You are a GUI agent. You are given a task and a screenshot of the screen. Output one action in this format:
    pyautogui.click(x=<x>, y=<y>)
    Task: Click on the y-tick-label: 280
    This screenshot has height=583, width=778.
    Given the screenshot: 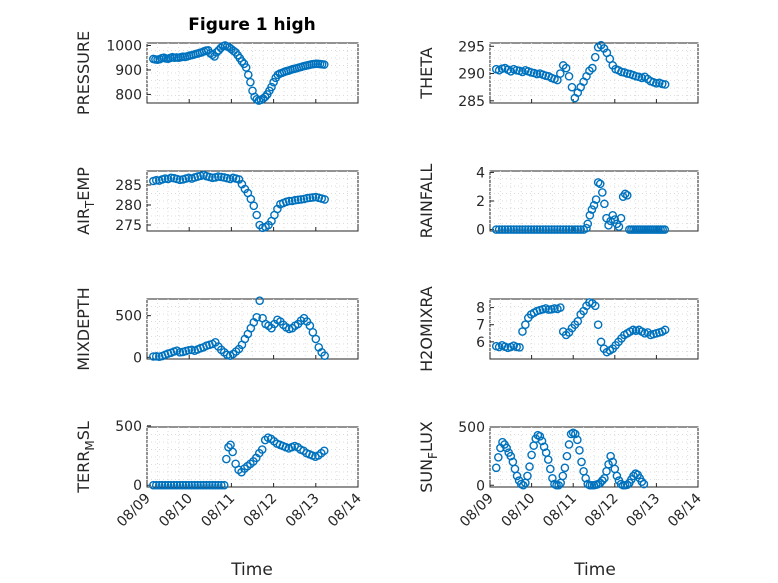 What is the action you would take?
    pyautogui.click(x=128, y=206)
    